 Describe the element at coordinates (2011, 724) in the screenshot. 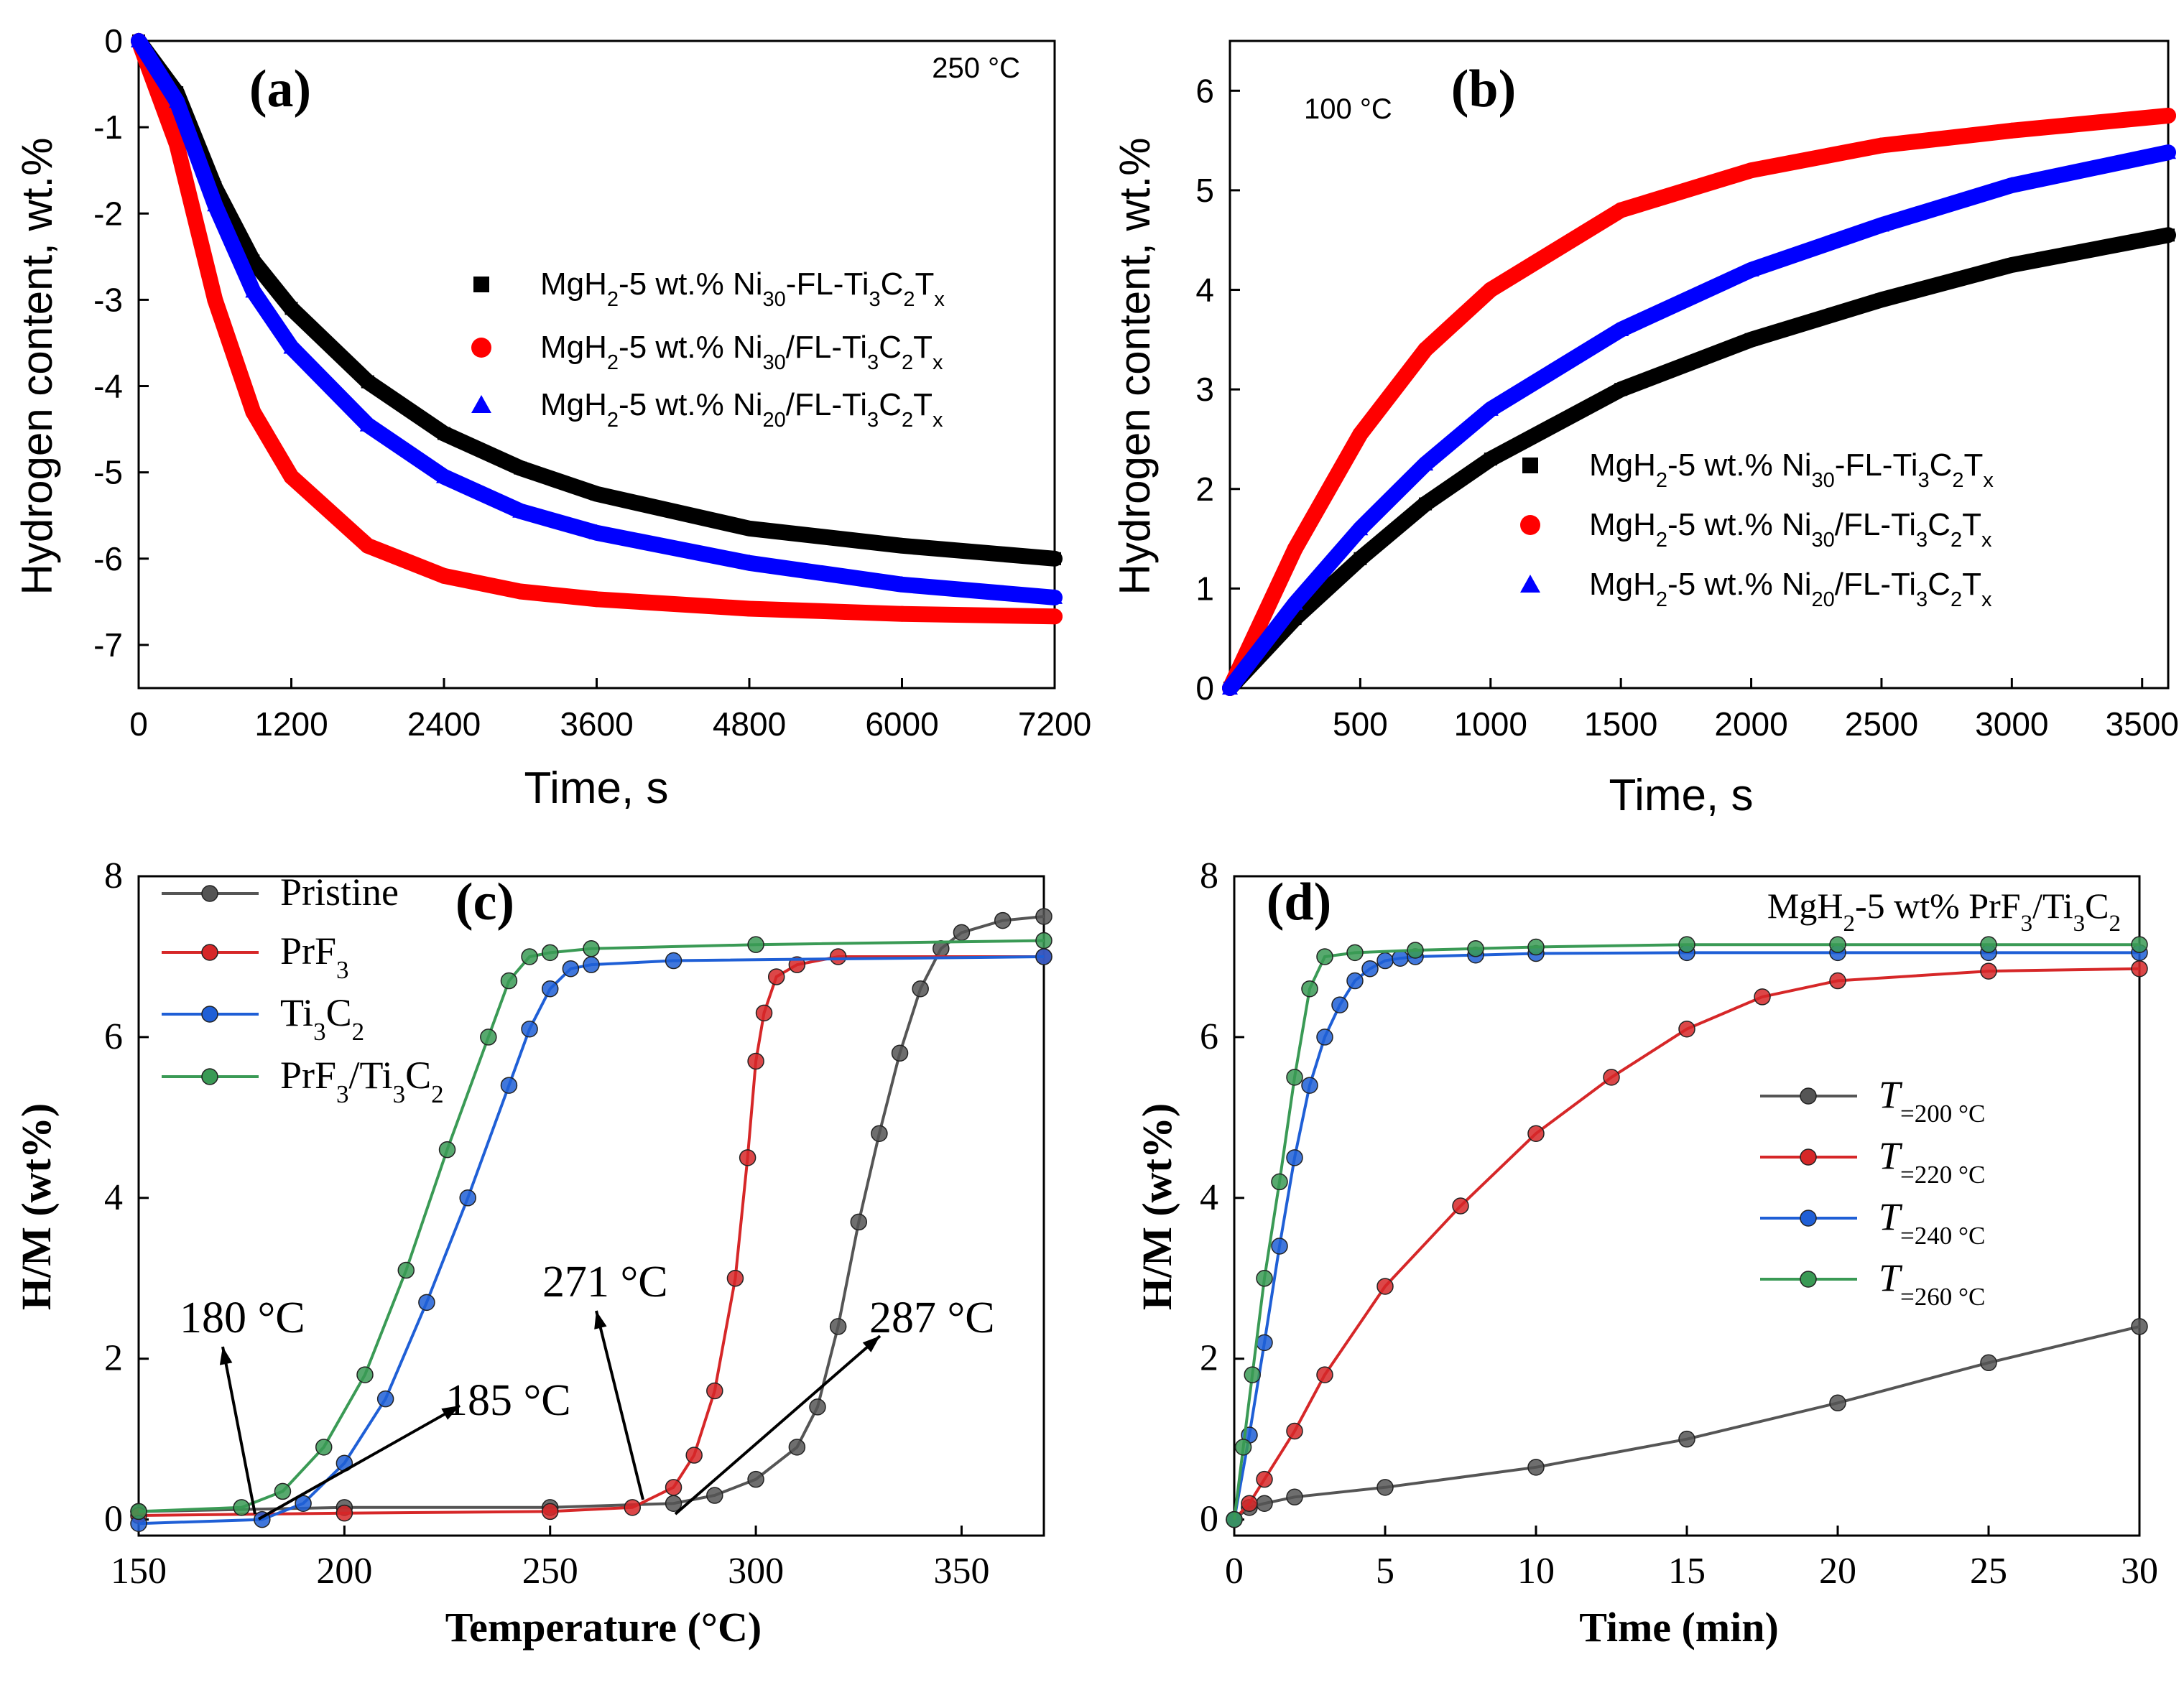

I see `x-tick-label: 3000` at that location.